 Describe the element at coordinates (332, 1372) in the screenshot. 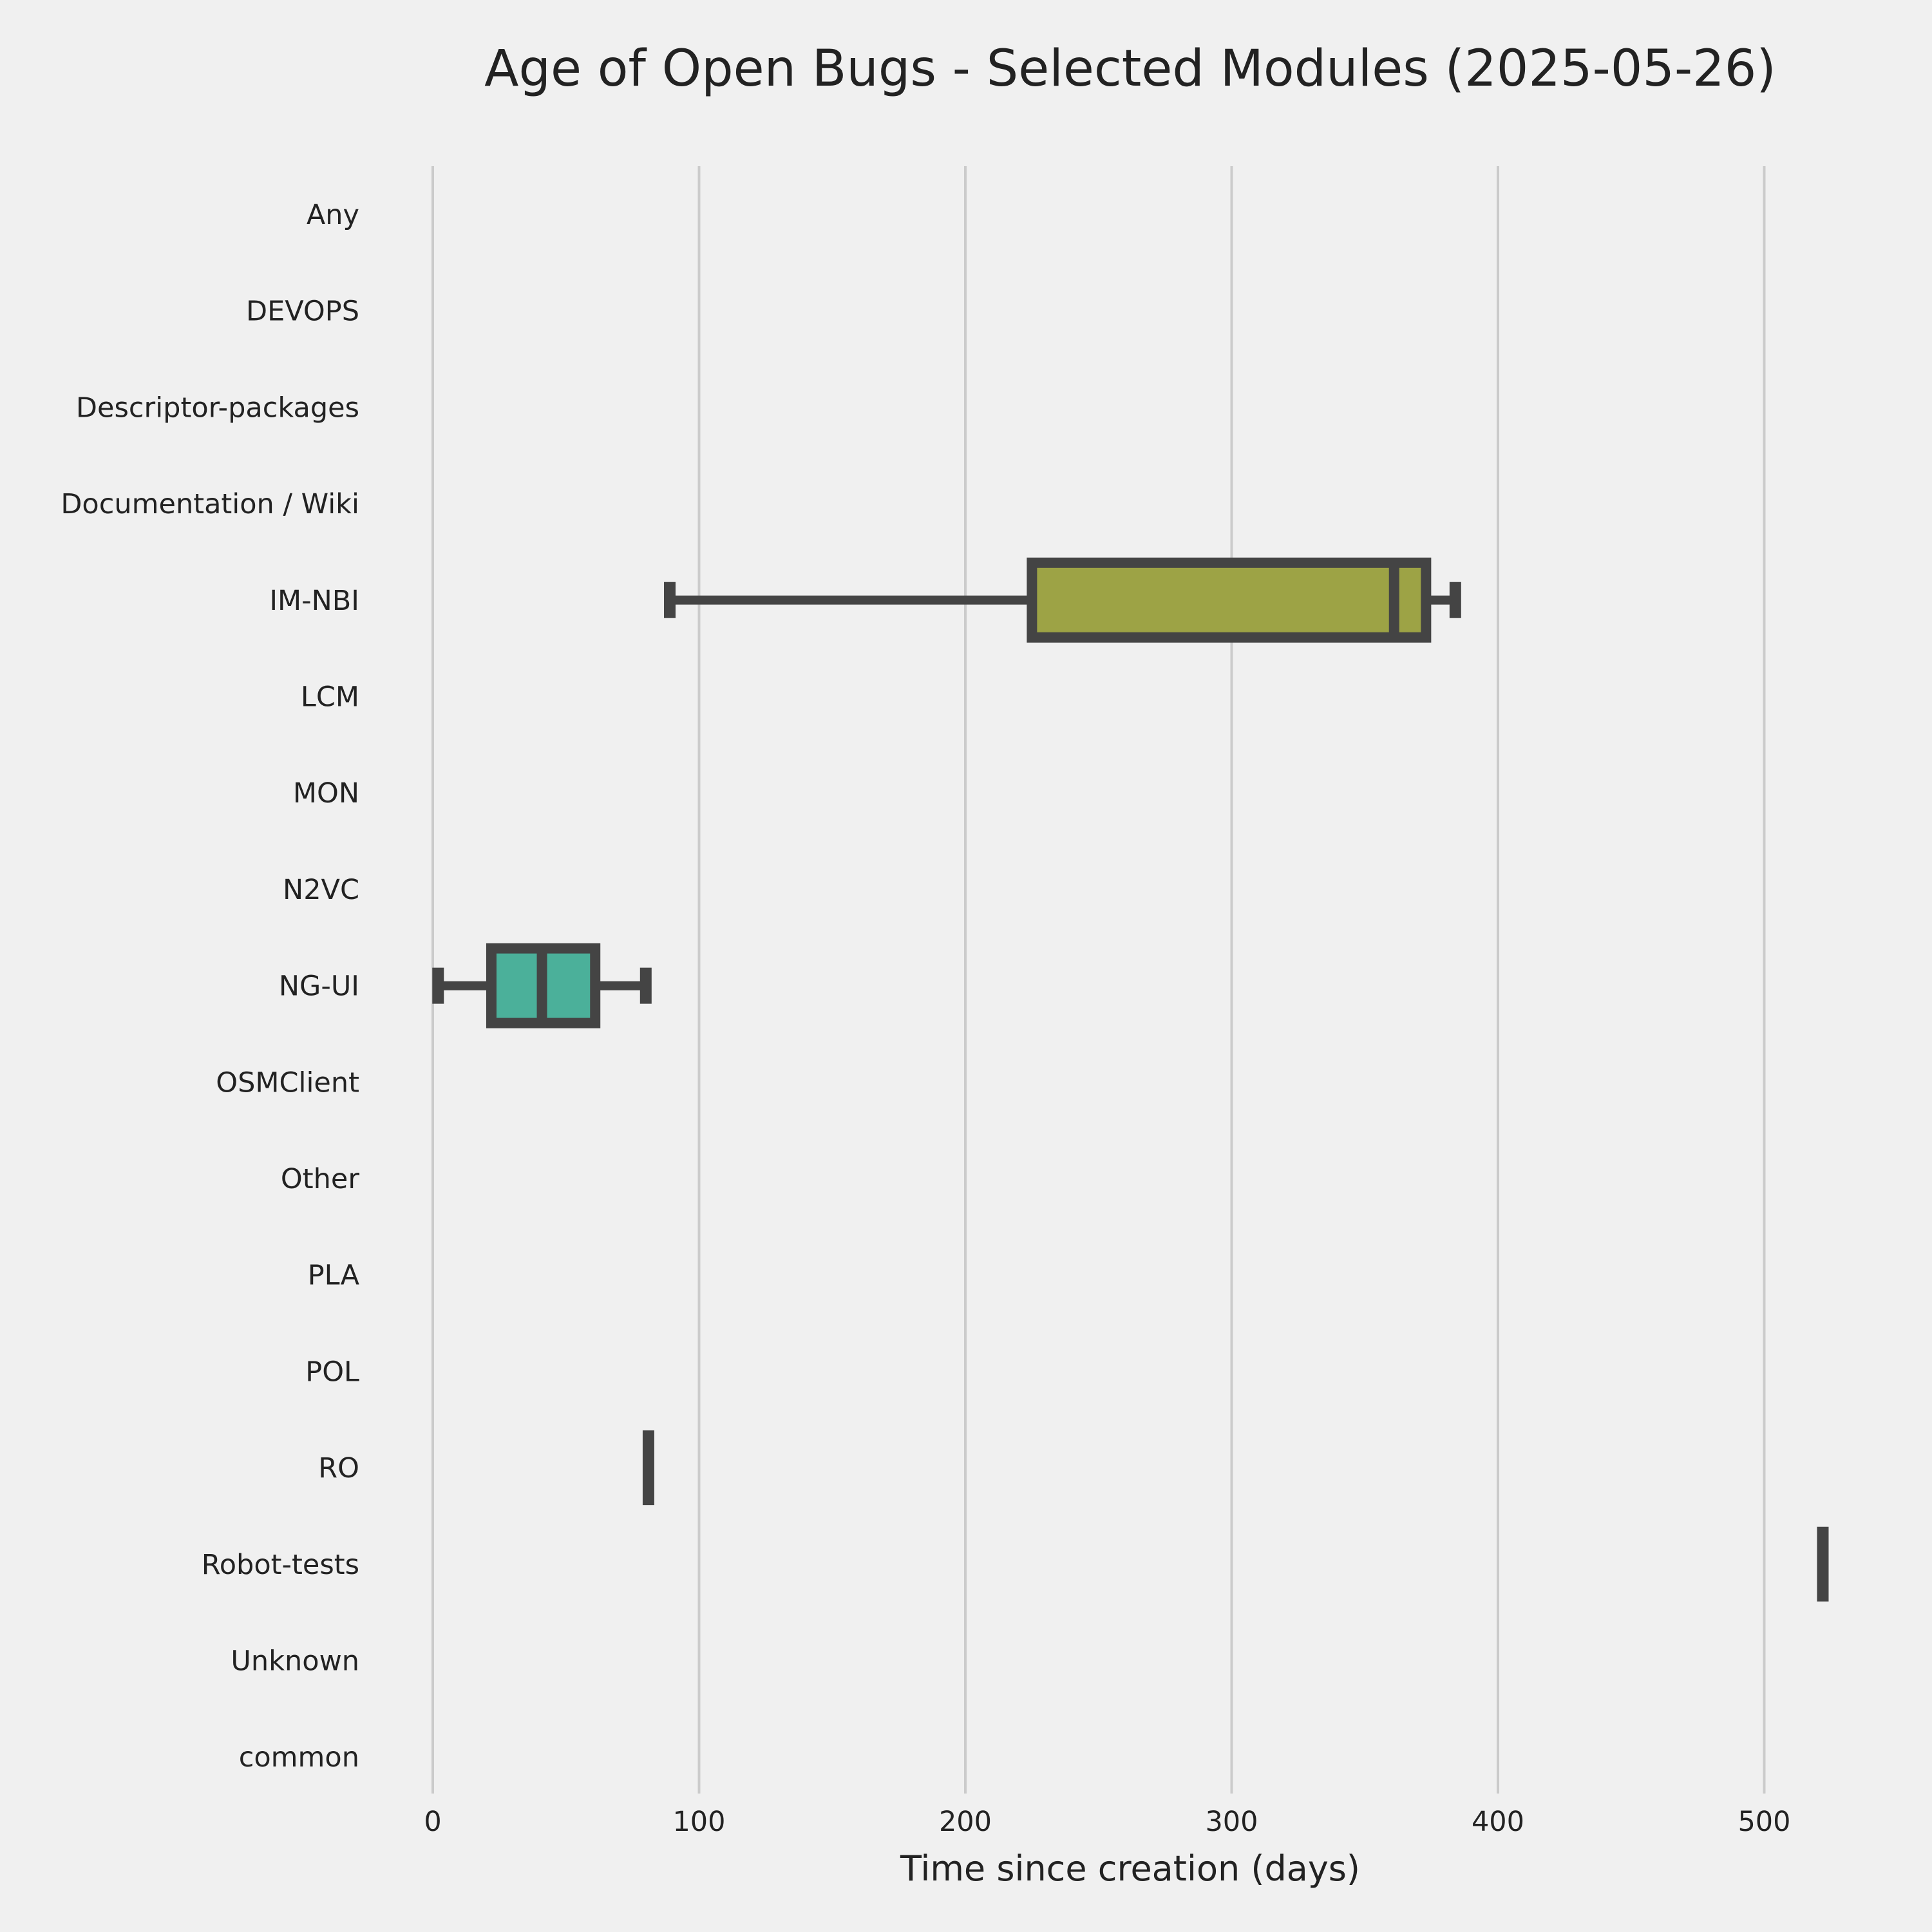

I see `y-tick-label: POL` at that location.